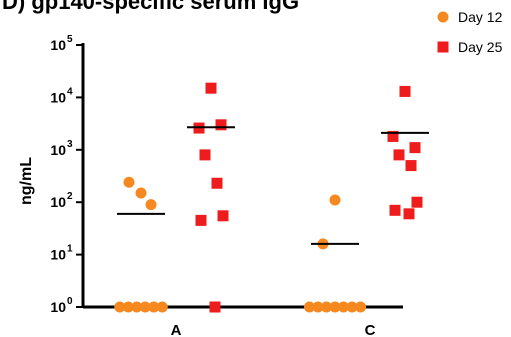 This screenshot has height=337, width=511. Describe the element at coordinates (176, 329) in the screenshot. I see `x-category-label: A` at that location.